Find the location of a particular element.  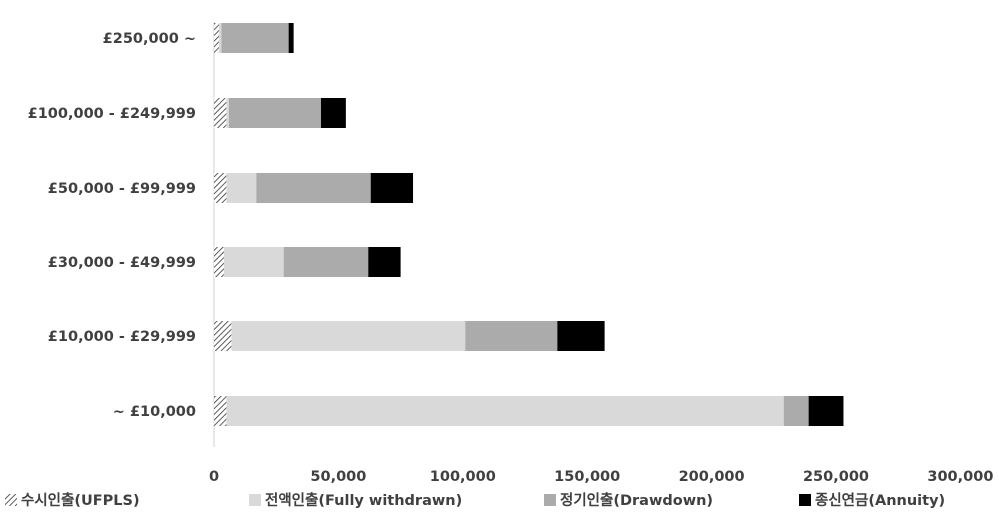

category-label: £250,000 ~ is located at coordinates (149, 39).